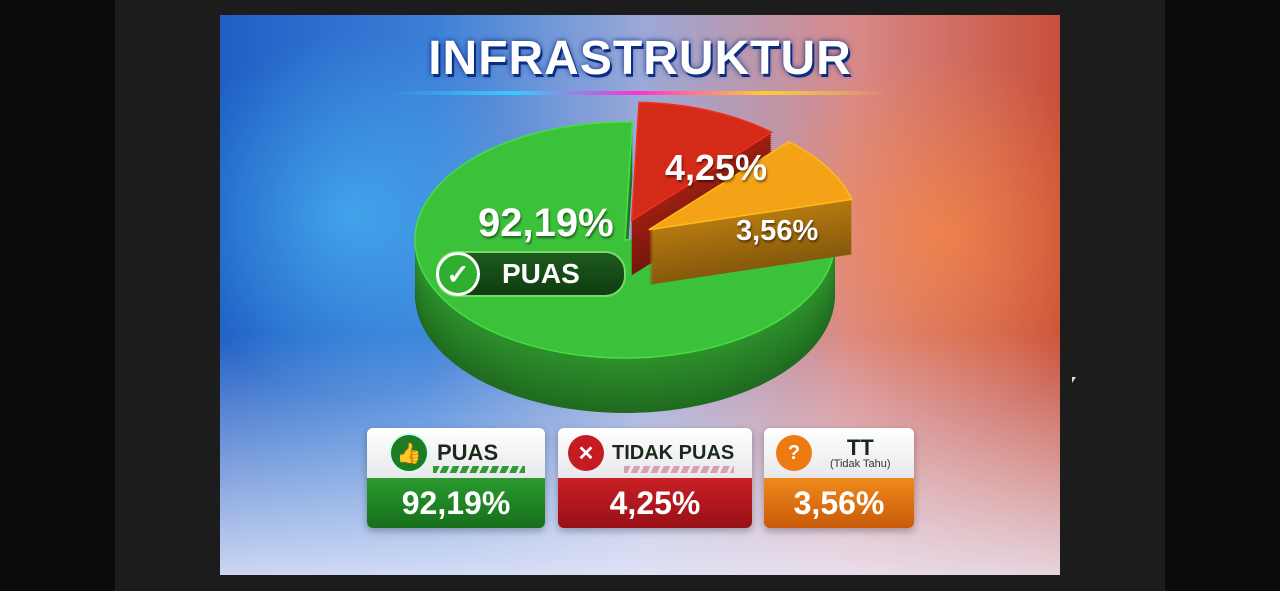 This screenshot has height=591, width=1280. Describe the element at coordinates (586, 453) in the screenshot. I see `thumbs-down-icon: ✕` at that location.